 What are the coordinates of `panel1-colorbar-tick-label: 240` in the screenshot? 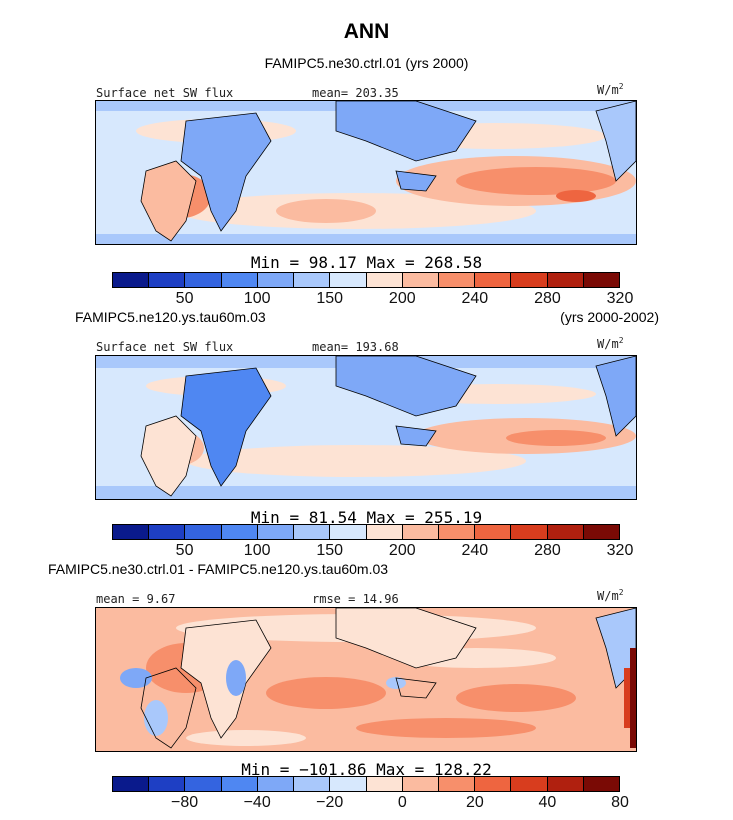 It's located at (475, 298).